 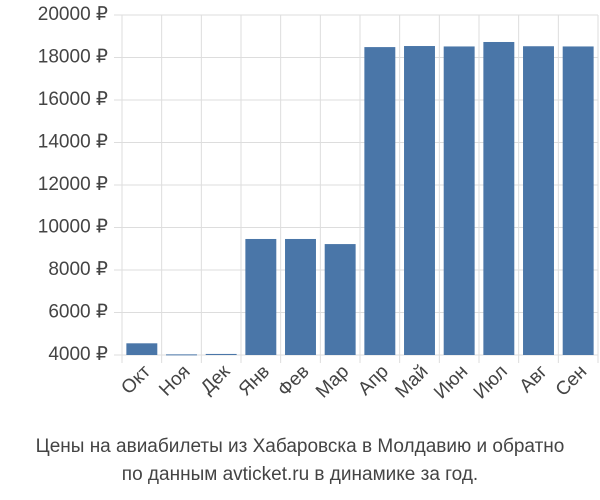 What do you see at coordinates (73, 99) in the screenshot?
I see `y-tick-label: 16000 ₽` at bounding box center [73, 99].